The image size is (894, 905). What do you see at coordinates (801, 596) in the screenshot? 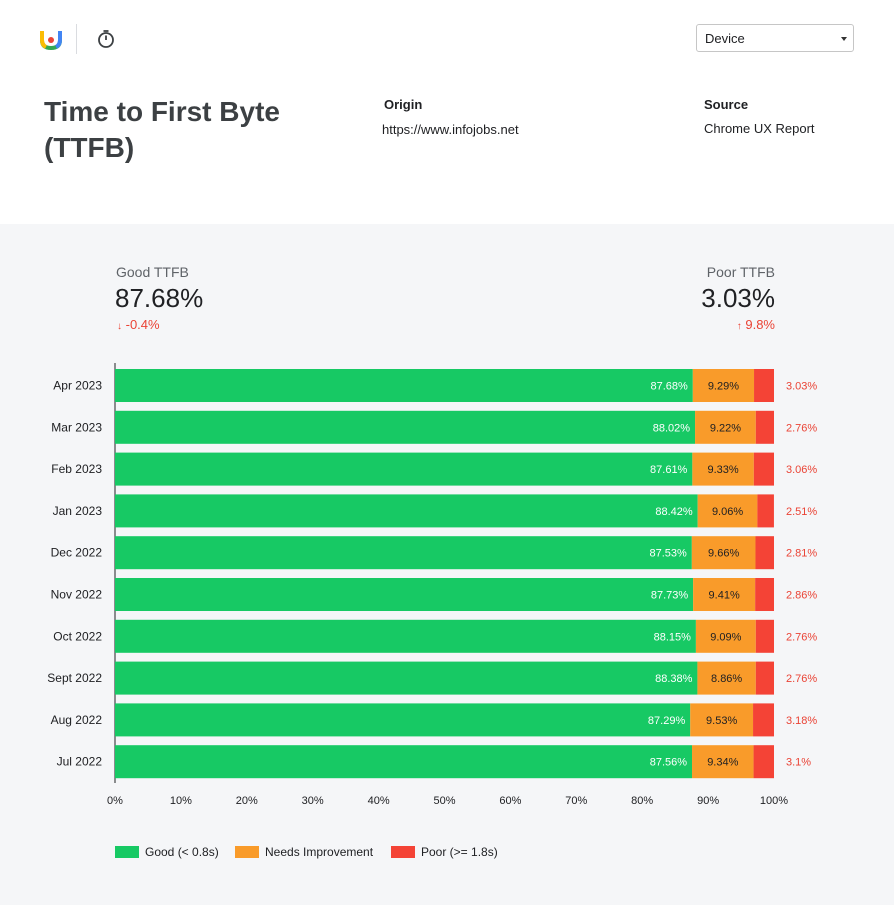
I see `data-label-poor: 2.86%` at bounding box center [801, 596].